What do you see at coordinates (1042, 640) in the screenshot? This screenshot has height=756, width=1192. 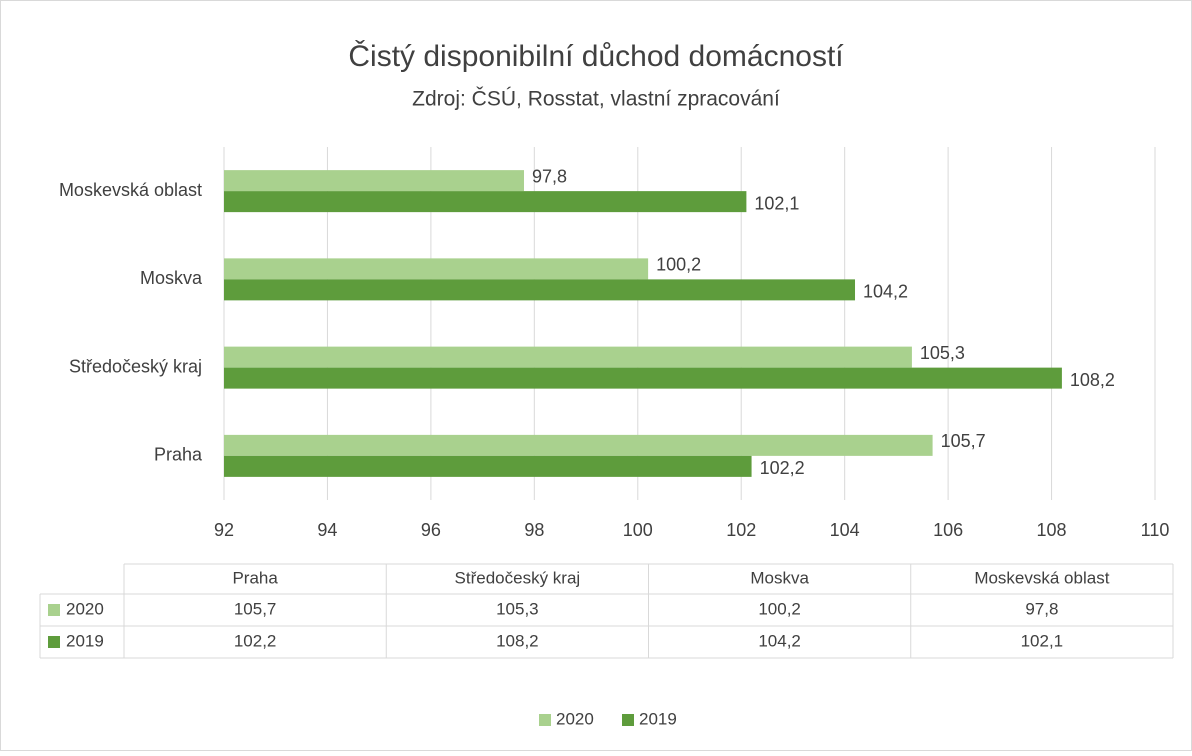 I see `table-cell: 102,1` at bounding box center [1042, 640].